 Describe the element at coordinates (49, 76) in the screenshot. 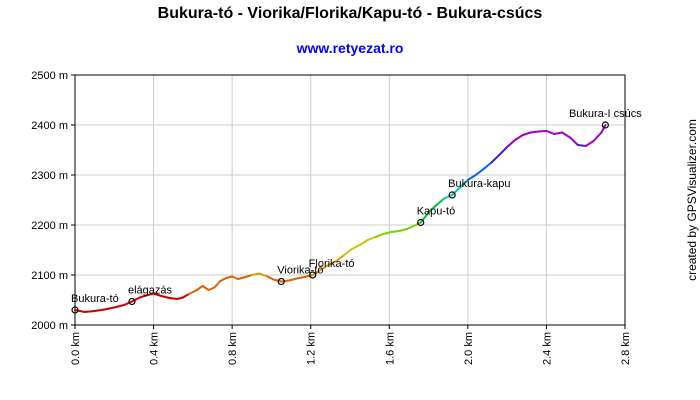

I see `y-tick-label-5: 2500 m` at that location.